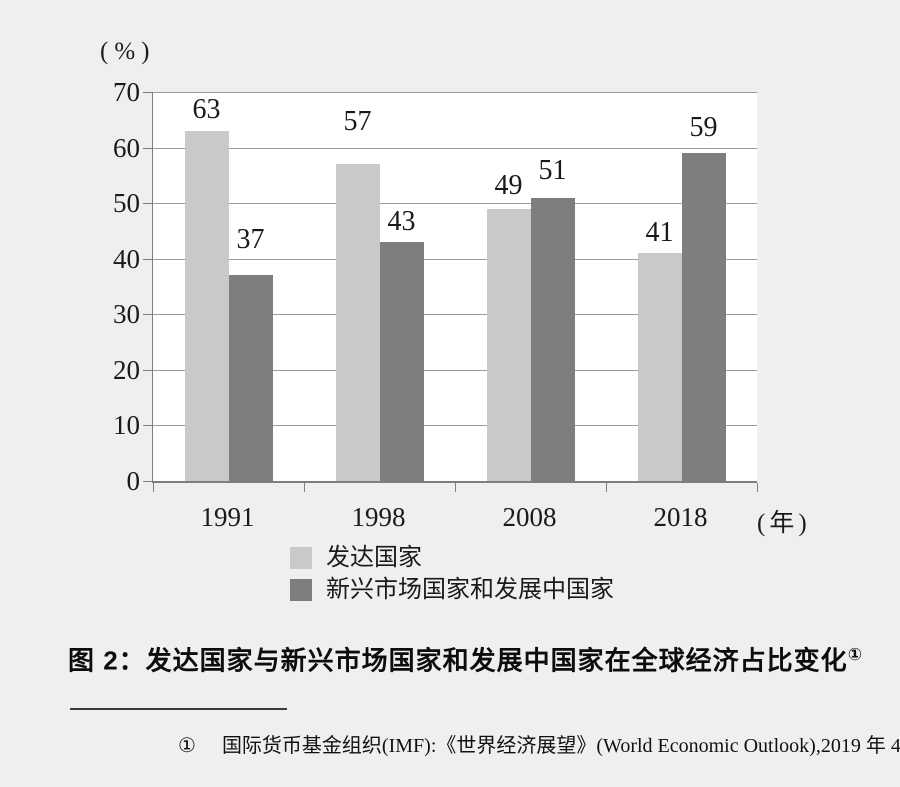  What do you see at coordinates (126, 92) in the screenshot?
I see `y-axis-label: 70` at bounding box center [126, 92].